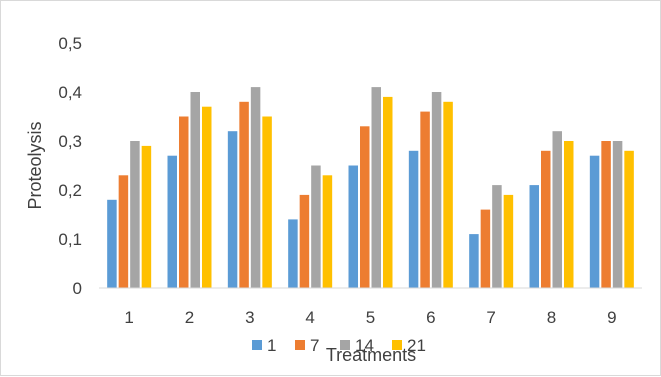  Describe the element at coordinates (309, 317) in the screenshot. I see `x-tick-label: 4` at that location.